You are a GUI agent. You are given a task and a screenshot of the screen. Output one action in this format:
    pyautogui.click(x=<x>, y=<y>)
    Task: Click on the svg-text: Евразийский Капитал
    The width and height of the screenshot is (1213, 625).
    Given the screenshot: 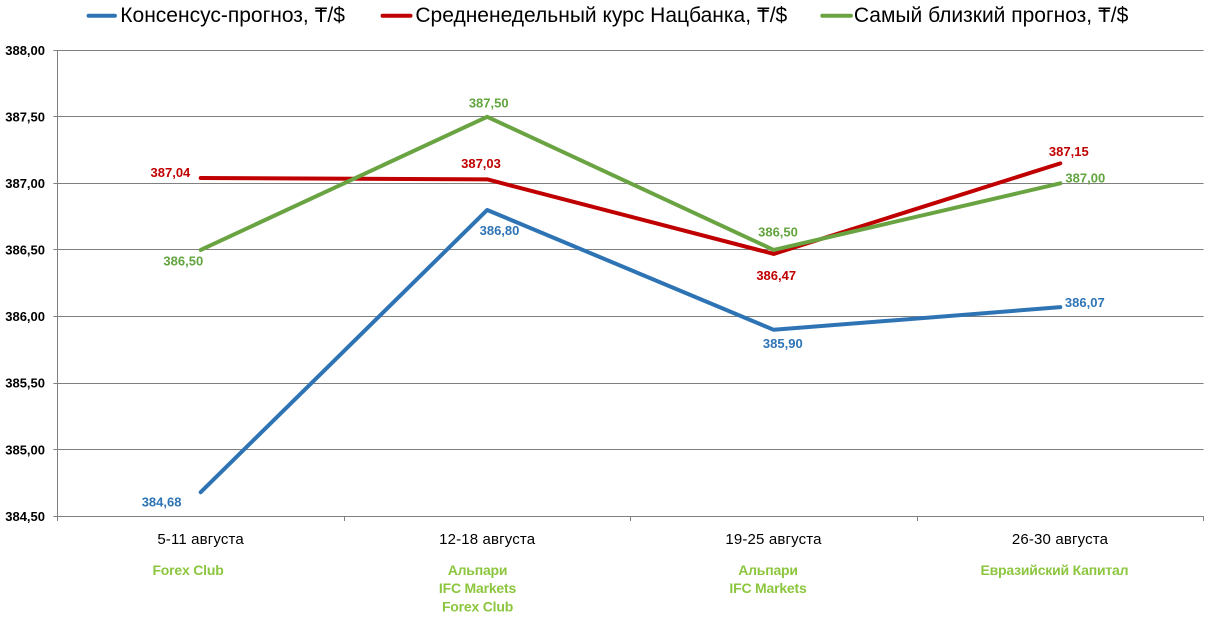 What is the action you would take?
    pyautogui.click(x=1054, y=570)
    